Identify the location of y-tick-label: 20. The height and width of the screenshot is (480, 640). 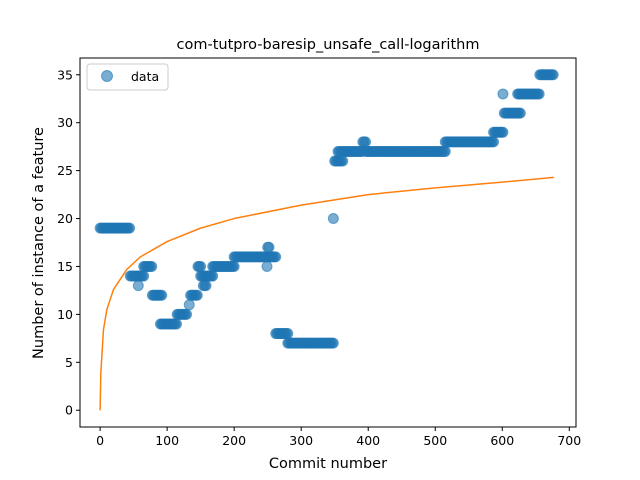
(65, 218).